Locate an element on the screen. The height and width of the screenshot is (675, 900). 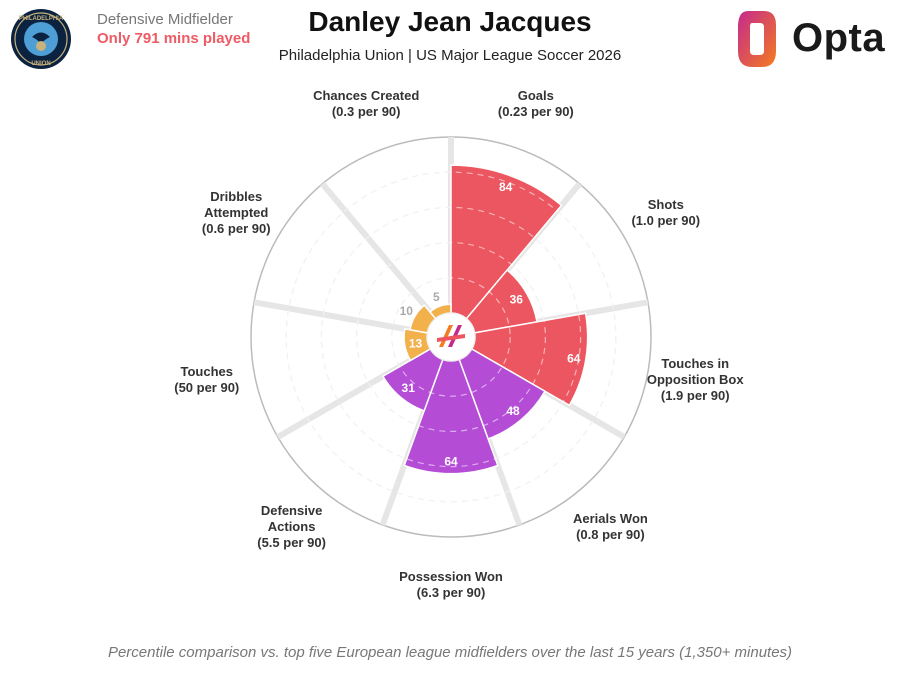
value-label: 84 is located at coordinates (506, 187).